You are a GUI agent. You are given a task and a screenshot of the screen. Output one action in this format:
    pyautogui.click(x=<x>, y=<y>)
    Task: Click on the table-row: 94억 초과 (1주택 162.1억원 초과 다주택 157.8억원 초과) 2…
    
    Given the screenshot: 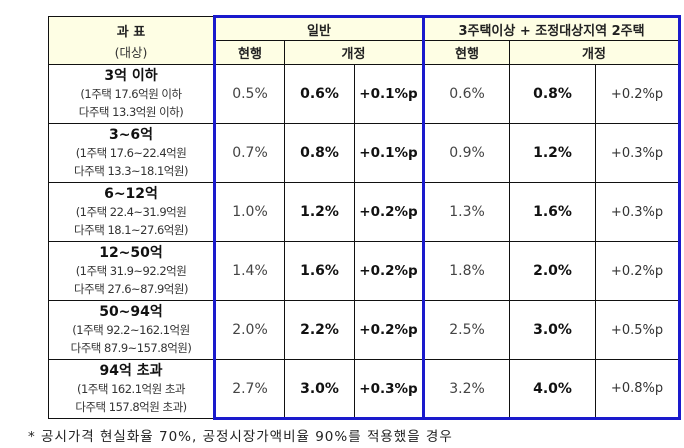 What is the action you would take?
    pyautogui.click(x=365, y=389)
    